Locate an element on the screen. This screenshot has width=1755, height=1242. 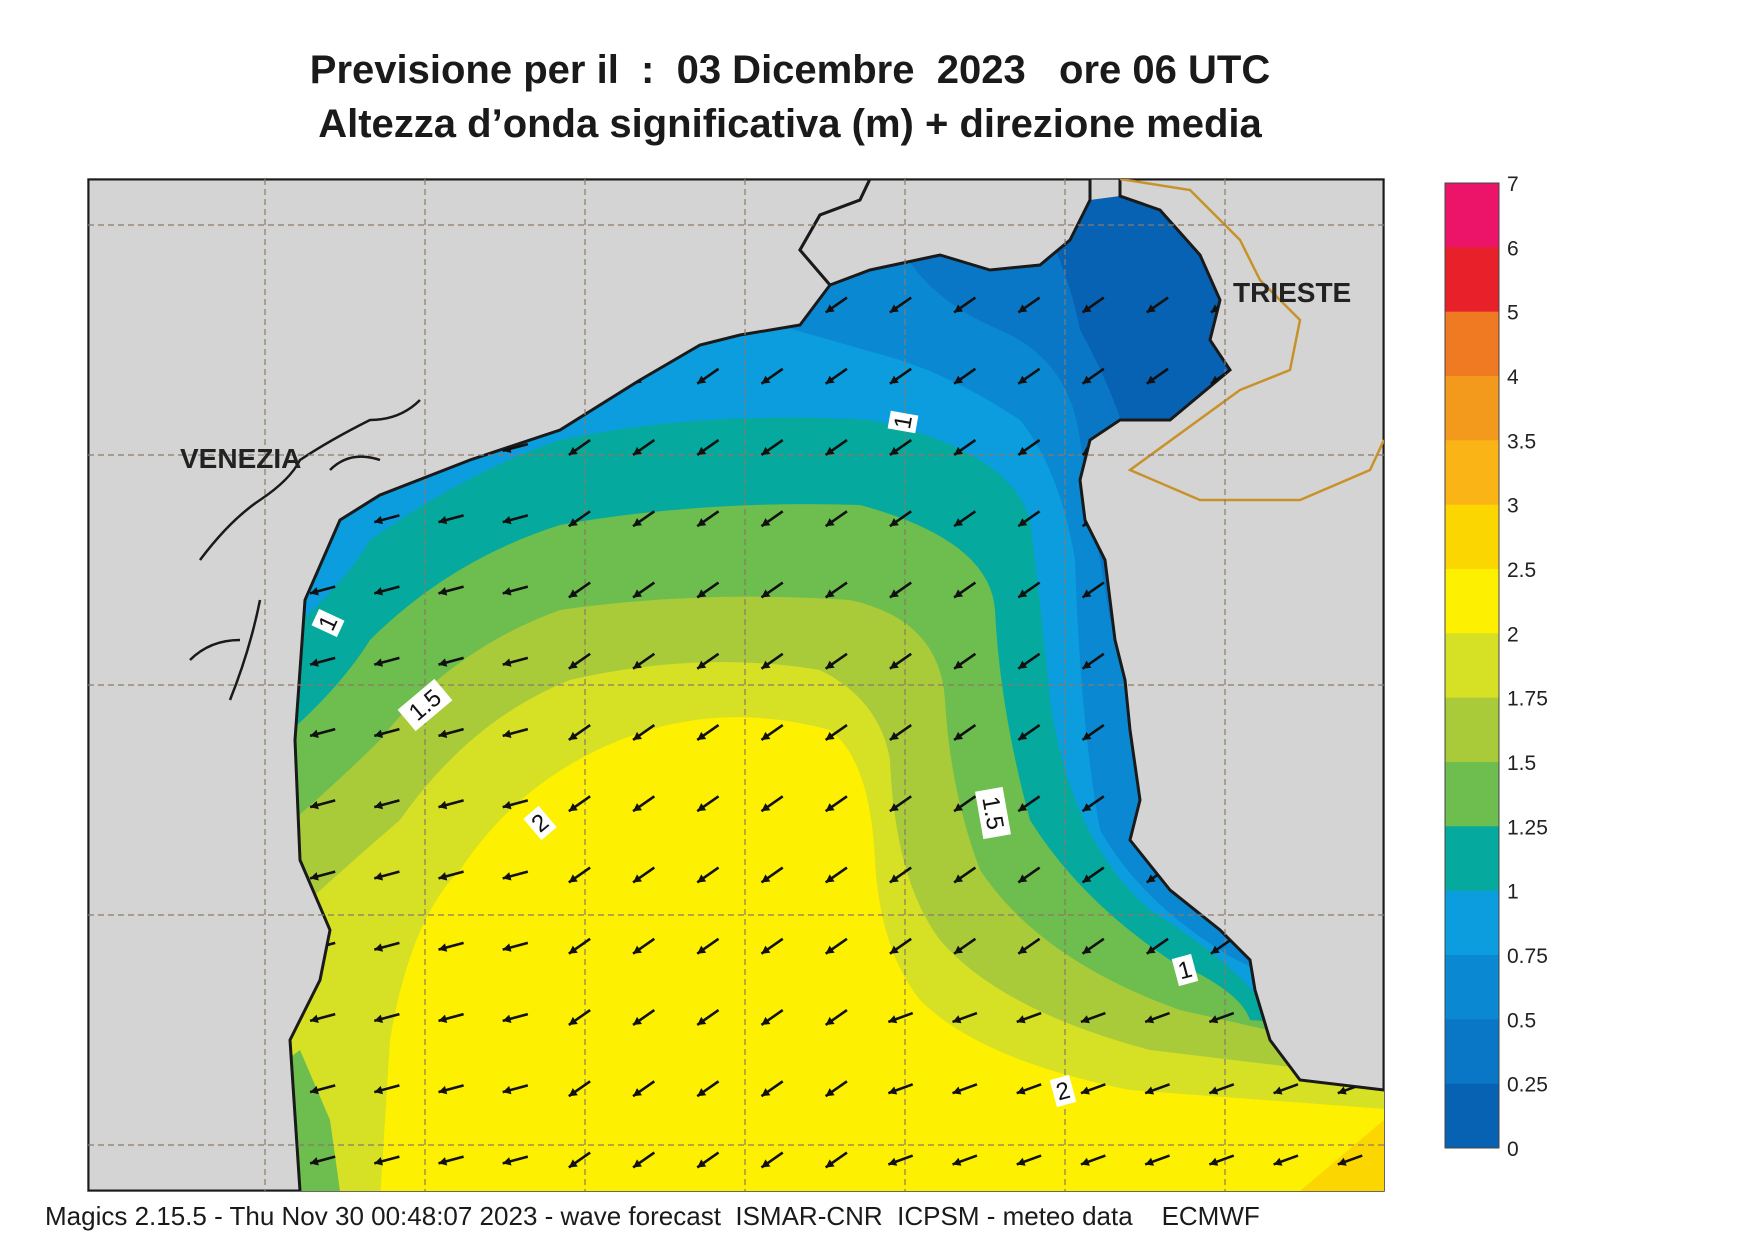
colorbar-tick-label: 0.75 is located at coordinates (1527, 956).